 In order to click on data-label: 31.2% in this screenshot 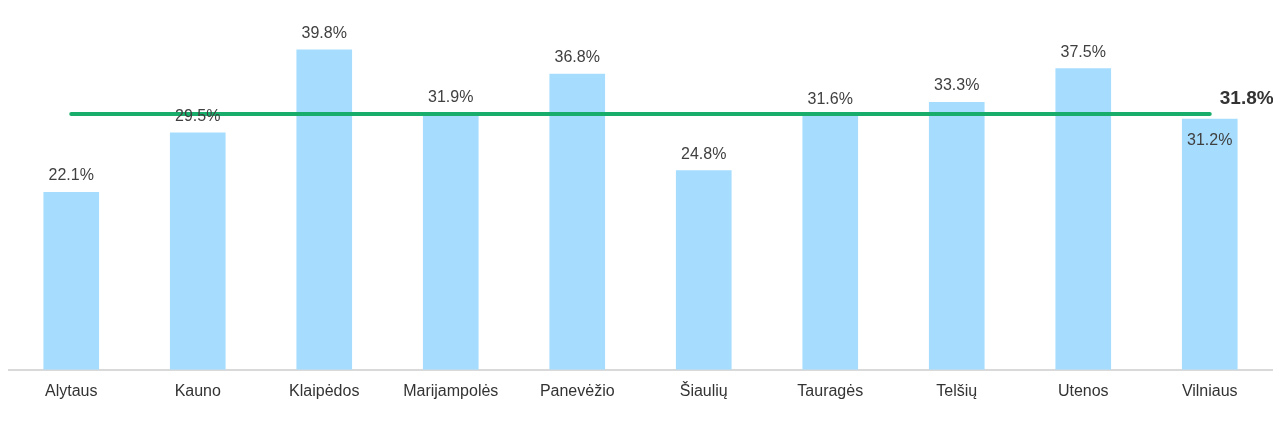, I will do `click(1210, 140)`.